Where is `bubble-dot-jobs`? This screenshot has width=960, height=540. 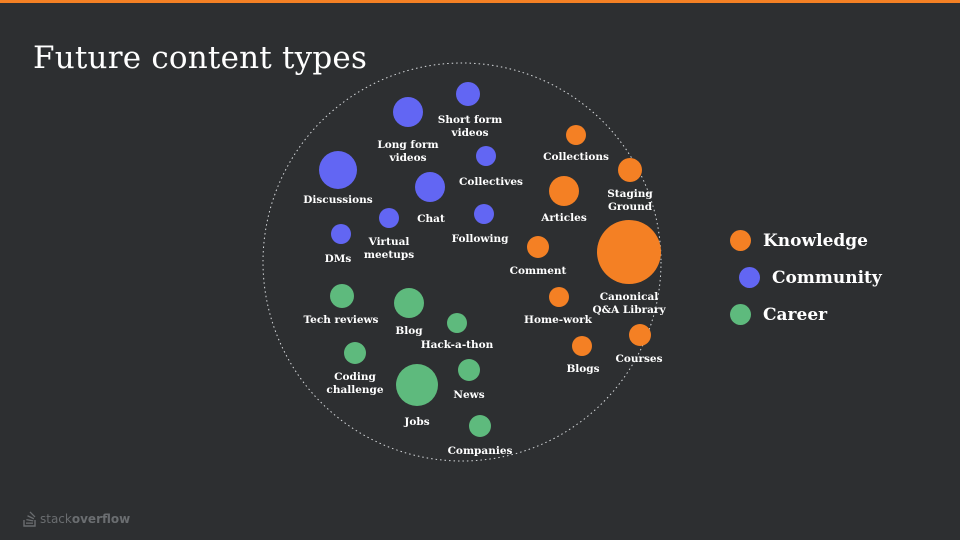
bubble-dot-jobs is located at coordinates (417, 385).